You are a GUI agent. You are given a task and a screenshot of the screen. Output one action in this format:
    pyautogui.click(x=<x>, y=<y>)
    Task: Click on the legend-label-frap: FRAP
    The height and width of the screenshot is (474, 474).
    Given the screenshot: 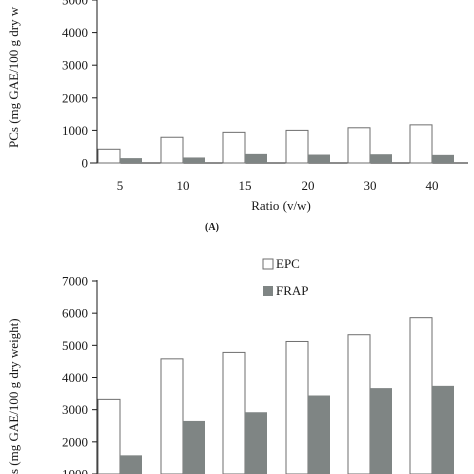 What is the action you would take?
    pyautogui.click(x=292, y=290)
    